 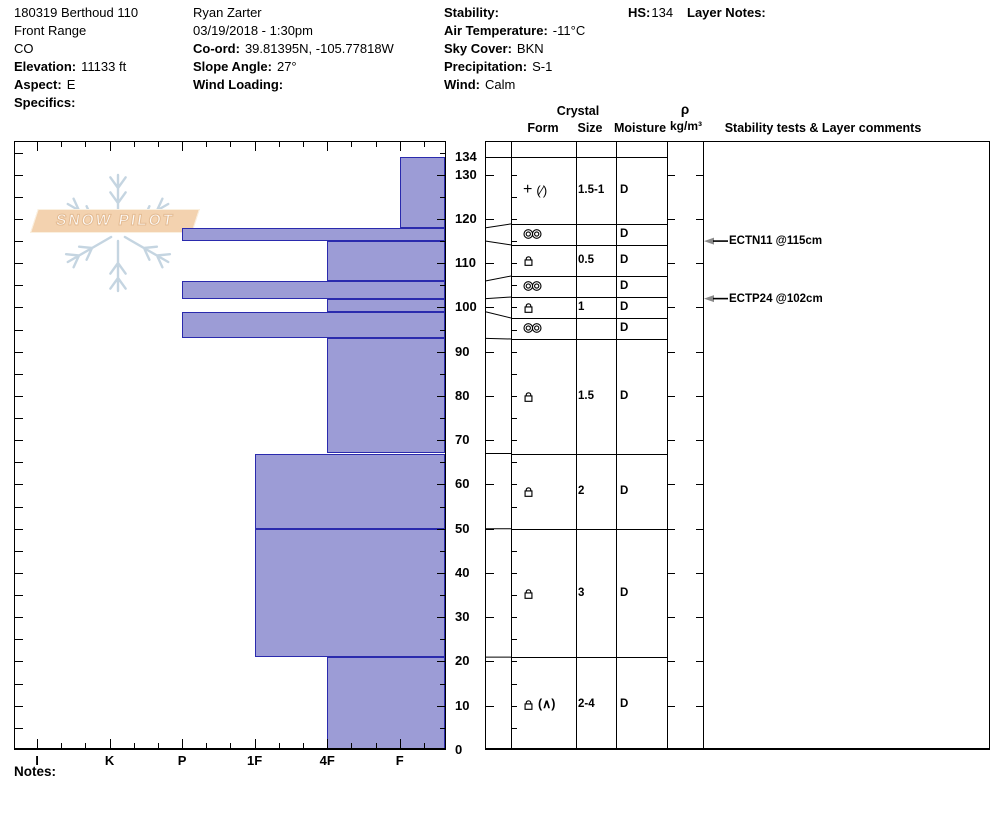 I want to click on table-surface-line, so click(x=576, y=157).